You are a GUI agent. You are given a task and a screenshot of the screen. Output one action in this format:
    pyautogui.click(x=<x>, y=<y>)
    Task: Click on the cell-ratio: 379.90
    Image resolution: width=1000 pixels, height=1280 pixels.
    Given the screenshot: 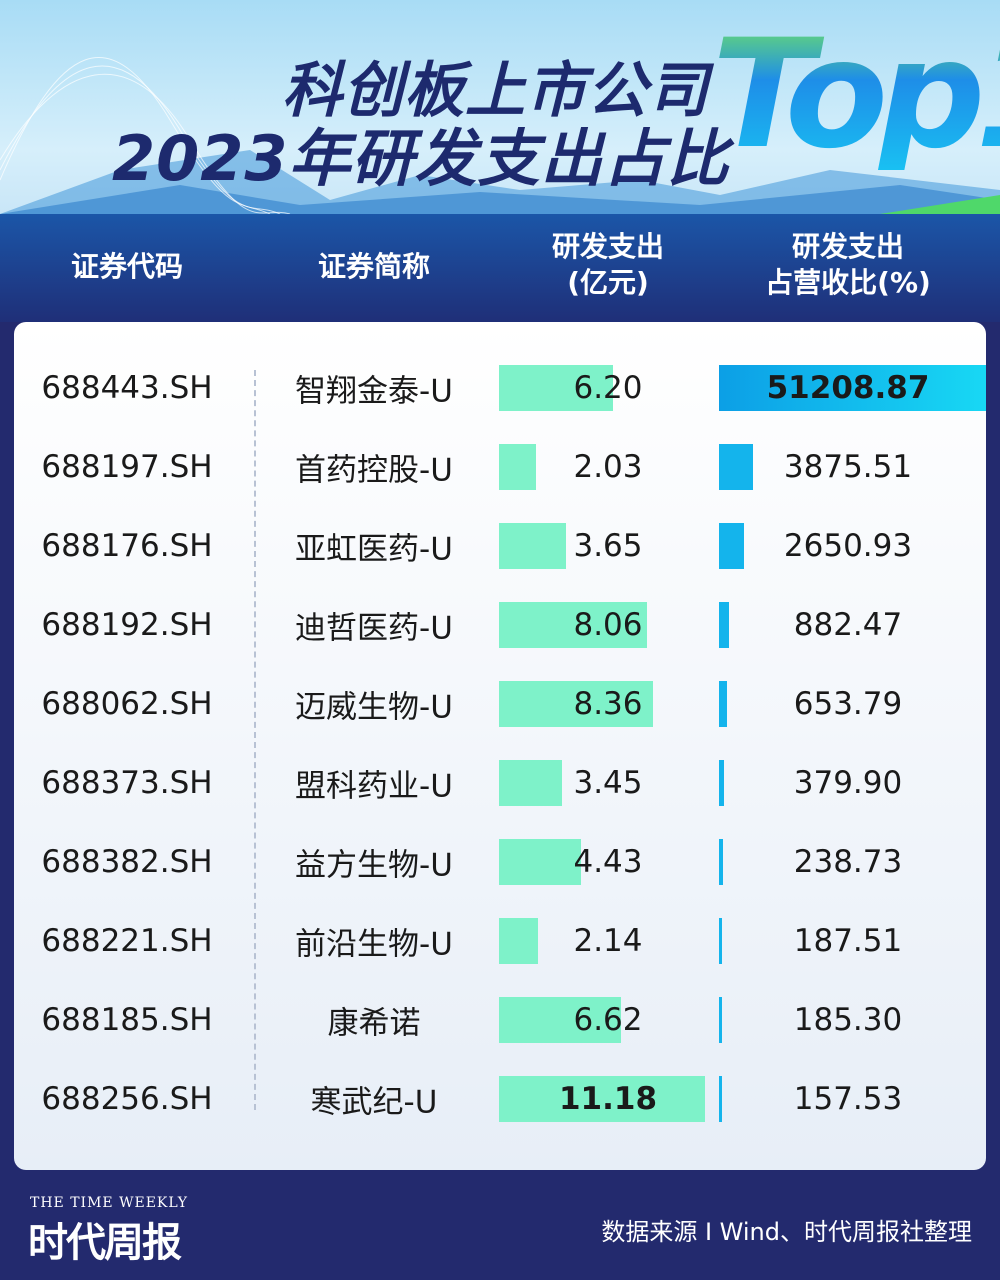 What is the action you would take?
    pyautogui.click(x=848, y=783)
    